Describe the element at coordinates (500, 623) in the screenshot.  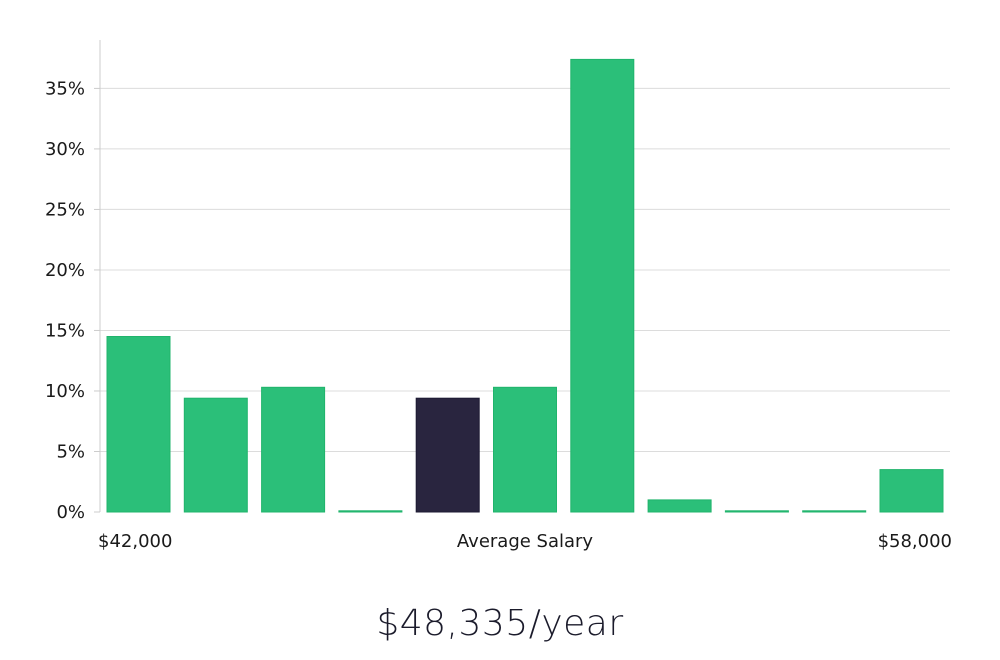
I see `average-salary-headline: $48,335/year` at that location.